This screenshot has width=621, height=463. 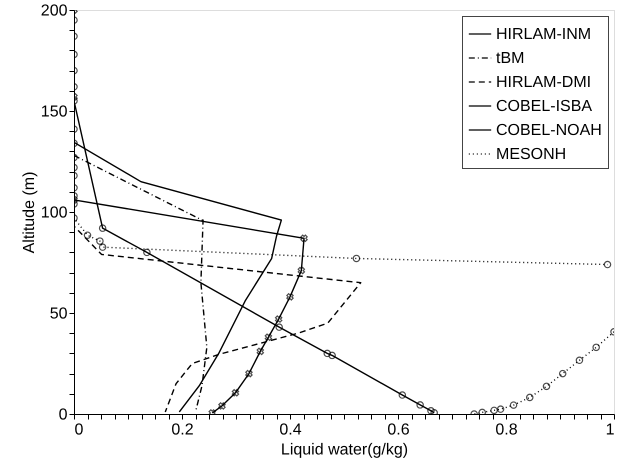 What do you see at coordinates (344, 450) in the screenshot?
I see `x-axis-title: Liquid water(g/kg)` at bounding box center [344, 450].